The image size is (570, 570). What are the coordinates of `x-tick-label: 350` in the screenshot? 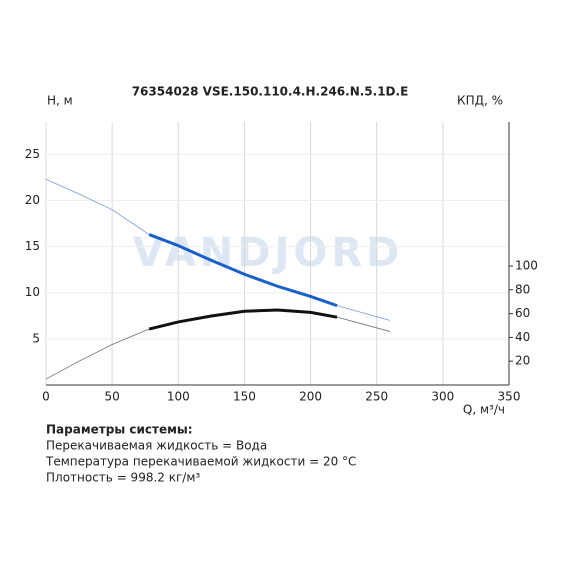 It's located at (509, 397).